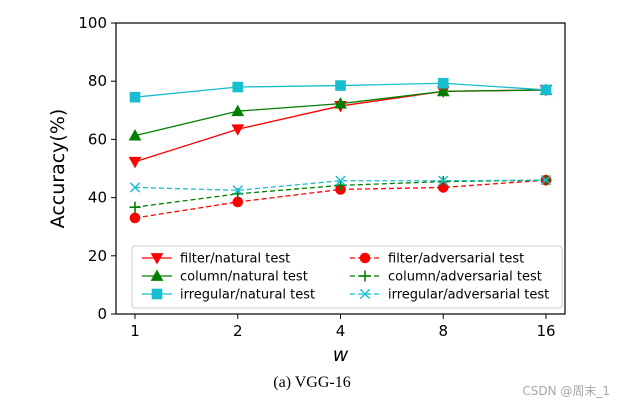 The image size is (624, 406). I want to click on x-tick-label: 2, so click(238, 331).